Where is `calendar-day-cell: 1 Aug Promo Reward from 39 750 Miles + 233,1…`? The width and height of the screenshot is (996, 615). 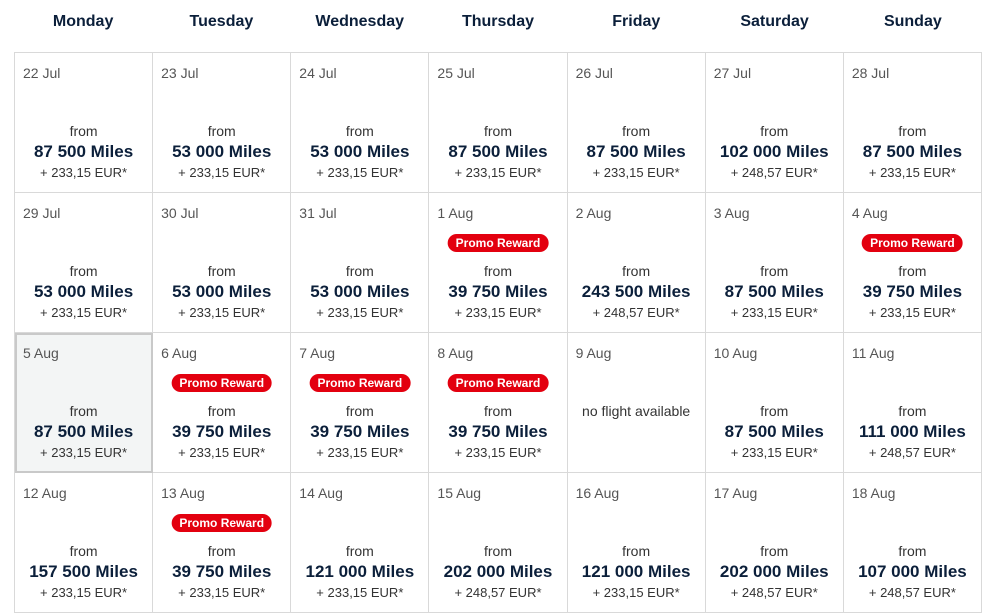
calendar-day-cell: 1 Aug Promo Reward from 39 750 Miles + 233,1… is located at coordinates (498, 263).